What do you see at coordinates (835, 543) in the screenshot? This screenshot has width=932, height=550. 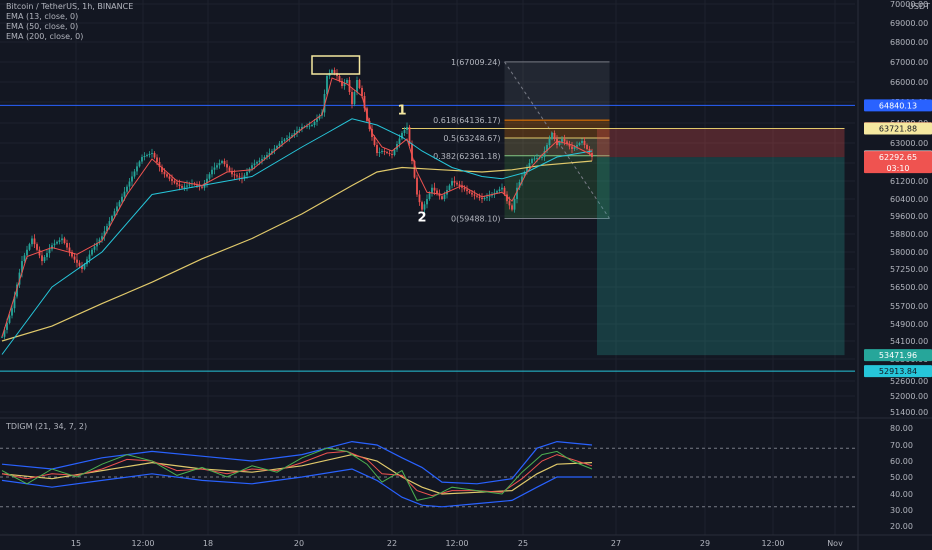 I see `x-tick-label: Nov` at bounding box center [835, 543].